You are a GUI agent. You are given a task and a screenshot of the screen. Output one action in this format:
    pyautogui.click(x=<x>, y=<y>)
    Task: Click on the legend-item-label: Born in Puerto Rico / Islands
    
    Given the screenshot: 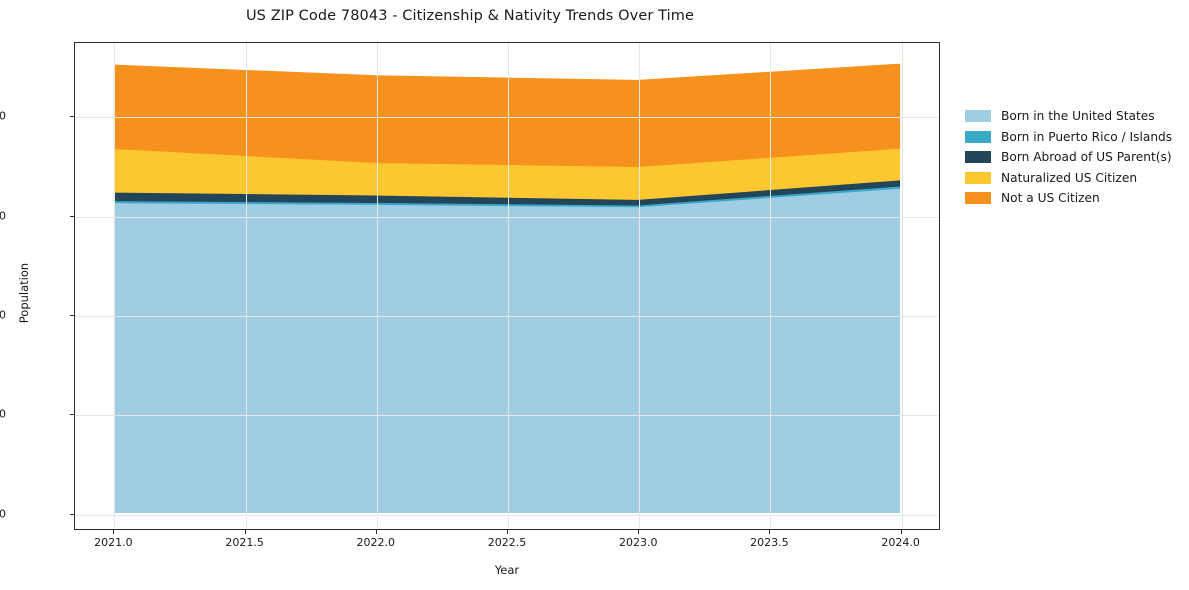 What is the action you would take?
    pyautogui.click(x=1087, y=136)
    